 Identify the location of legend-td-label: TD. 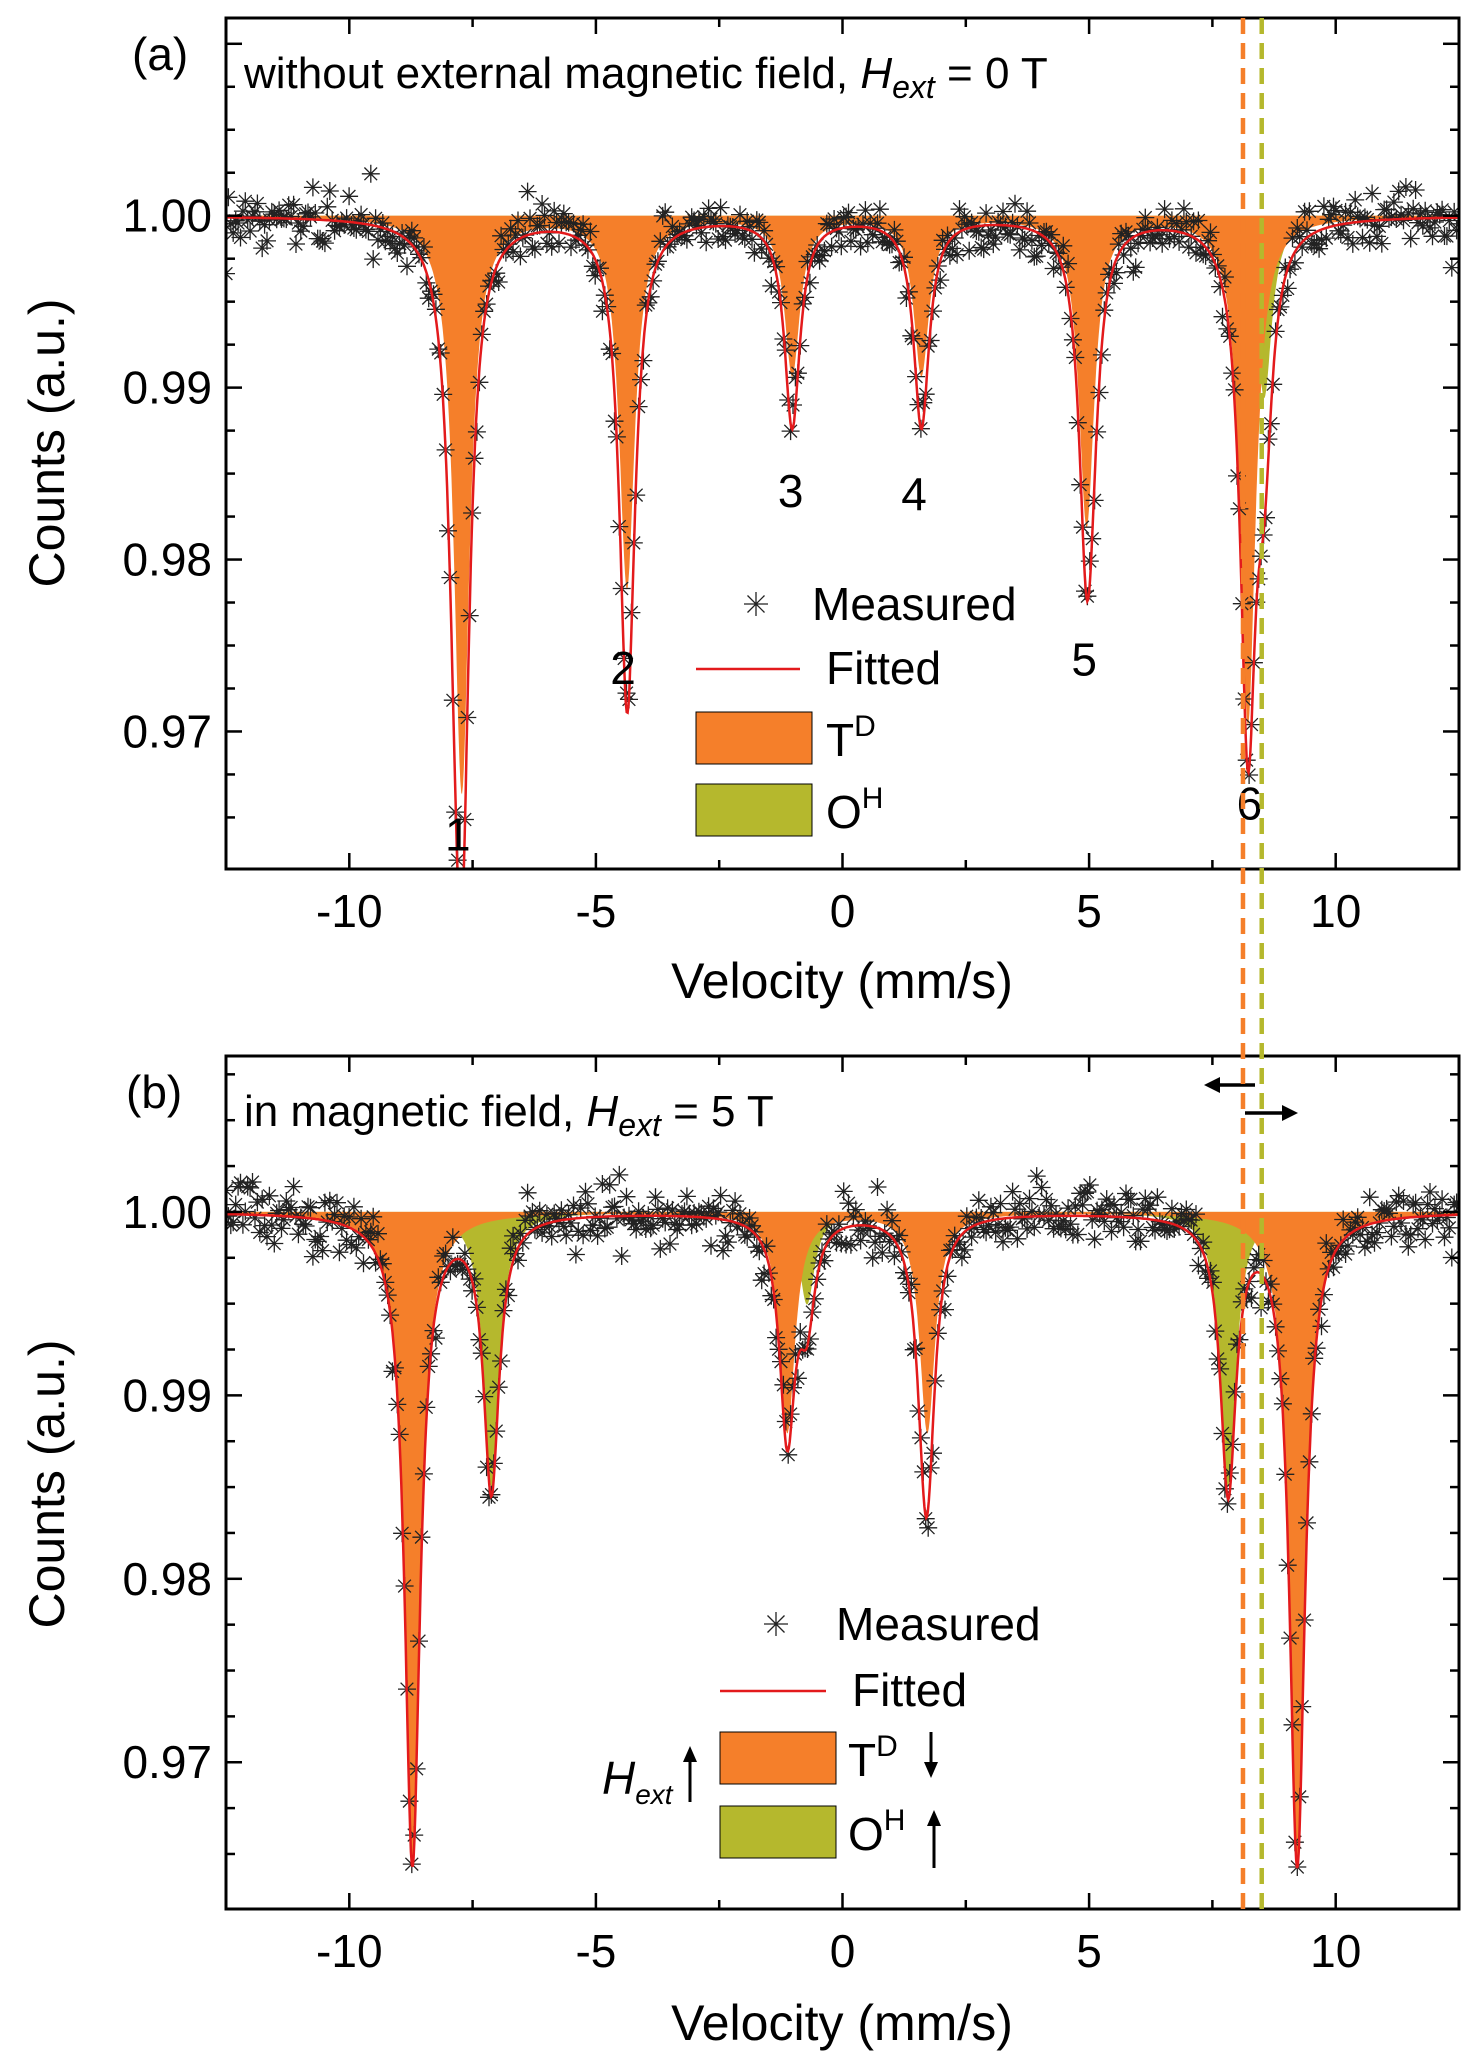
(873, 1758).